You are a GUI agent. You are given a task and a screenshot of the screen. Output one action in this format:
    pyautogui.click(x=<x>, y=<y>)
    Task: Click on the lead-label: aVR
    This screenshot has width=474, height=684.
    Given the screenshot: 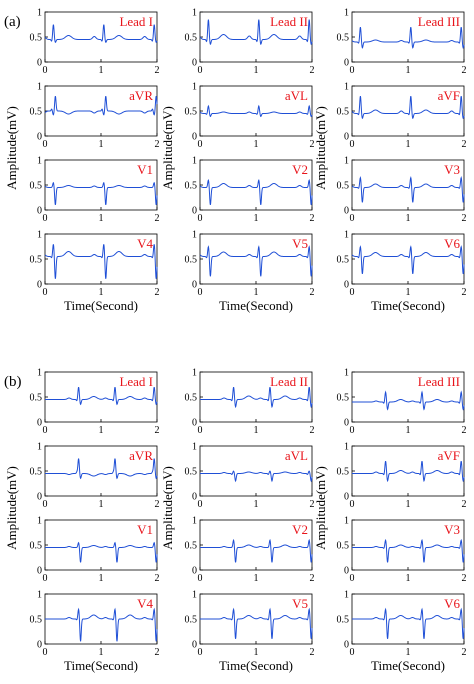 What is the action you would take?
    pyautogui.click(x=141, y=95)
    